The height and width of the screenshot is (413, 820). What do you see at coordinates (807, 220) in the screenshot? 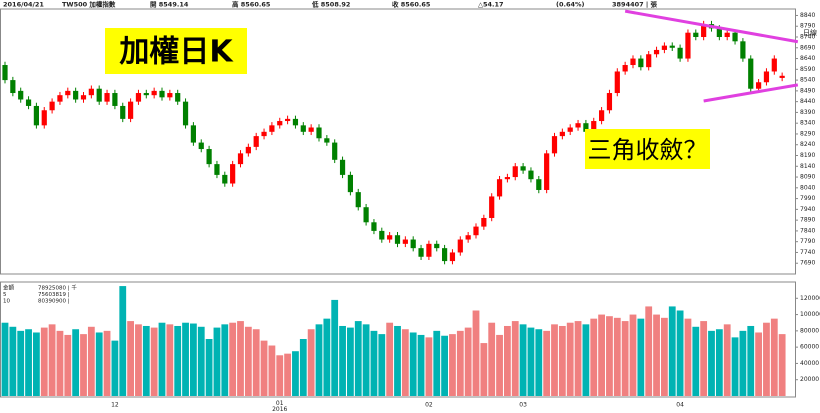
I see `y-tick-label: 7890` at bounding box center [807, 220].